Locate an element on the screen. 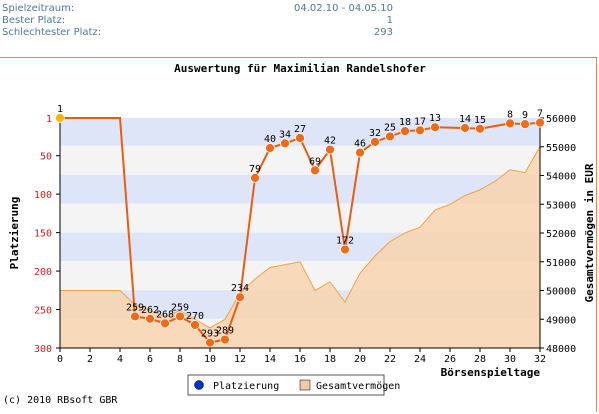 This screenshot has height=414, width=599. stat-value: 04.02.10 - 04.05.10 is located at coordinates (343, 8).